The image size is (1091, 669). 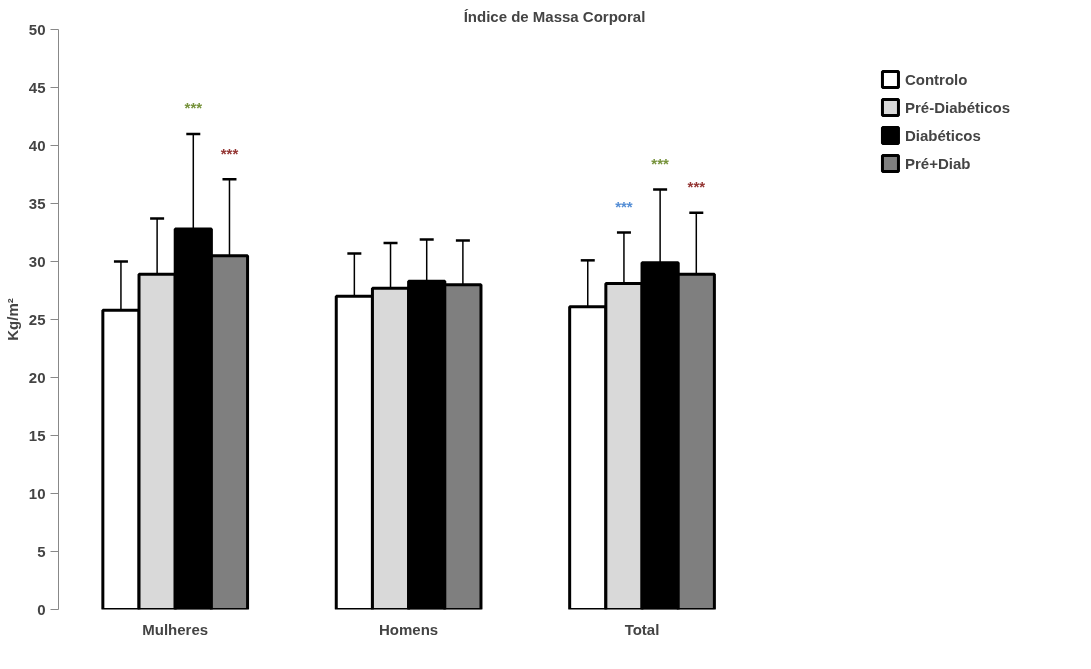 I want to click on y-tick-label: 50, so click(x=37, y=29).